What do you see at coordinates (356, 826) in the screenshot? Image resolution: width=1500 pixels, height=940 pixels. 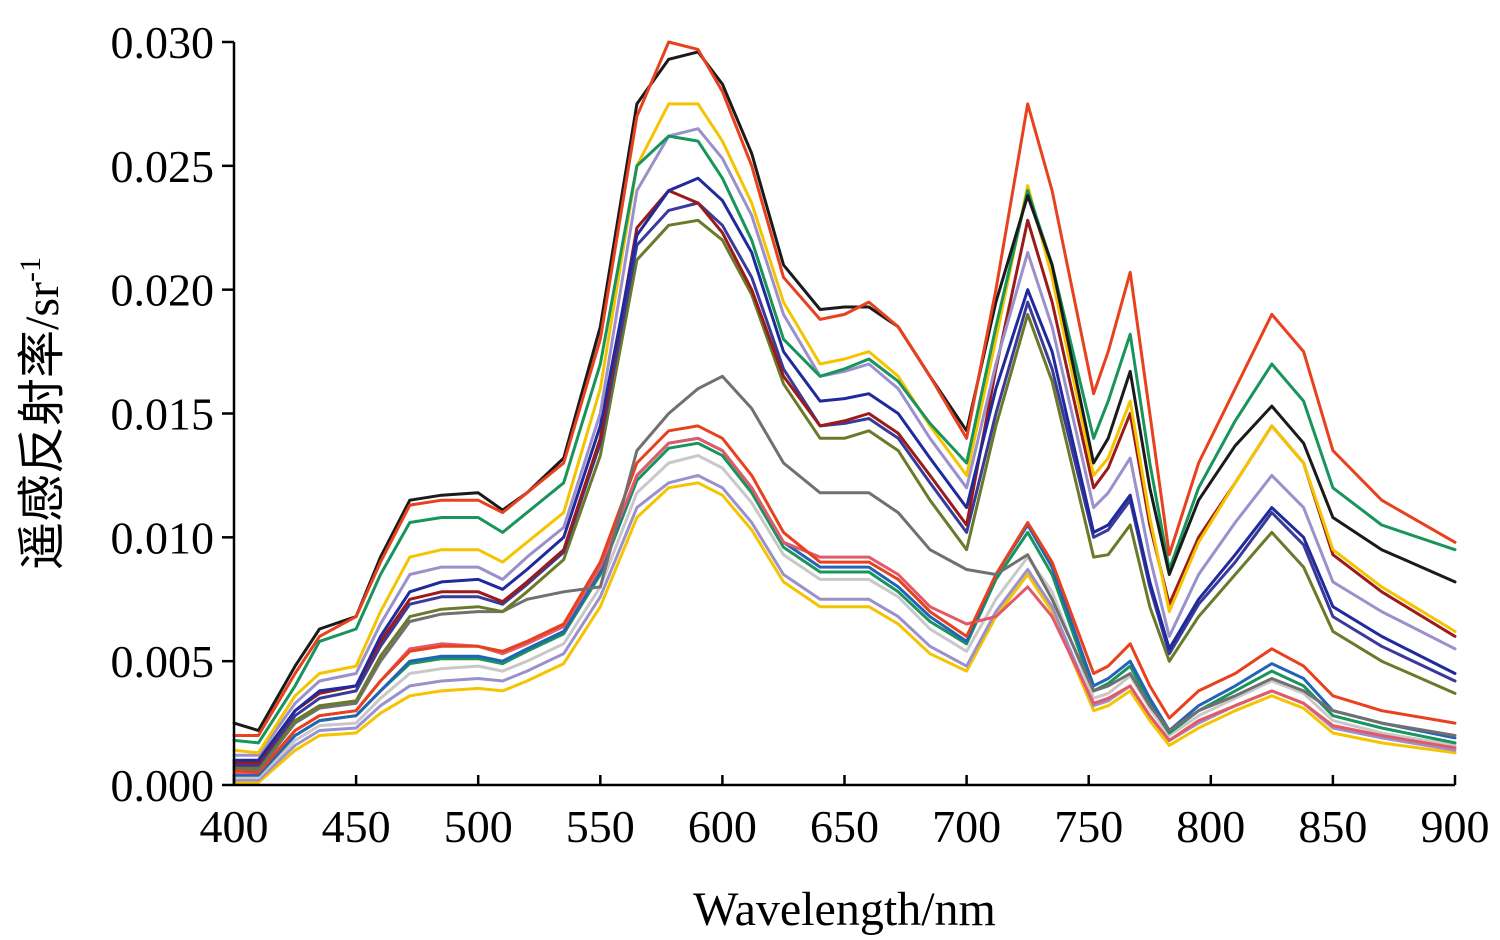 I see `x-tick-label: 450` at bounding box center [356, 826].